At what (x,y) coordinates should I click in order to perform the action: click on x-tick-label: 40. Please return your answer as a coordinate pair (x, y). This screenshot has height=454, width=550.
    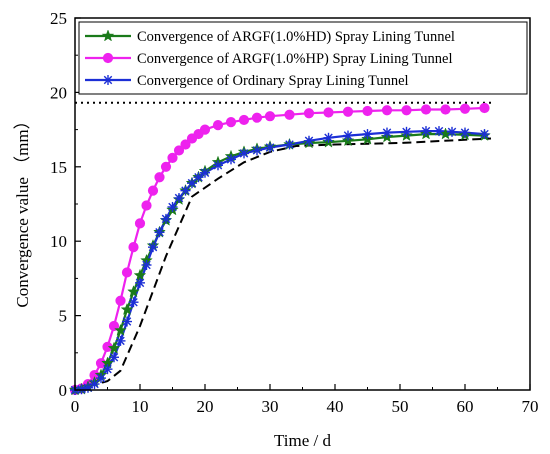
    Looking at the image, I should click on (335, 406).